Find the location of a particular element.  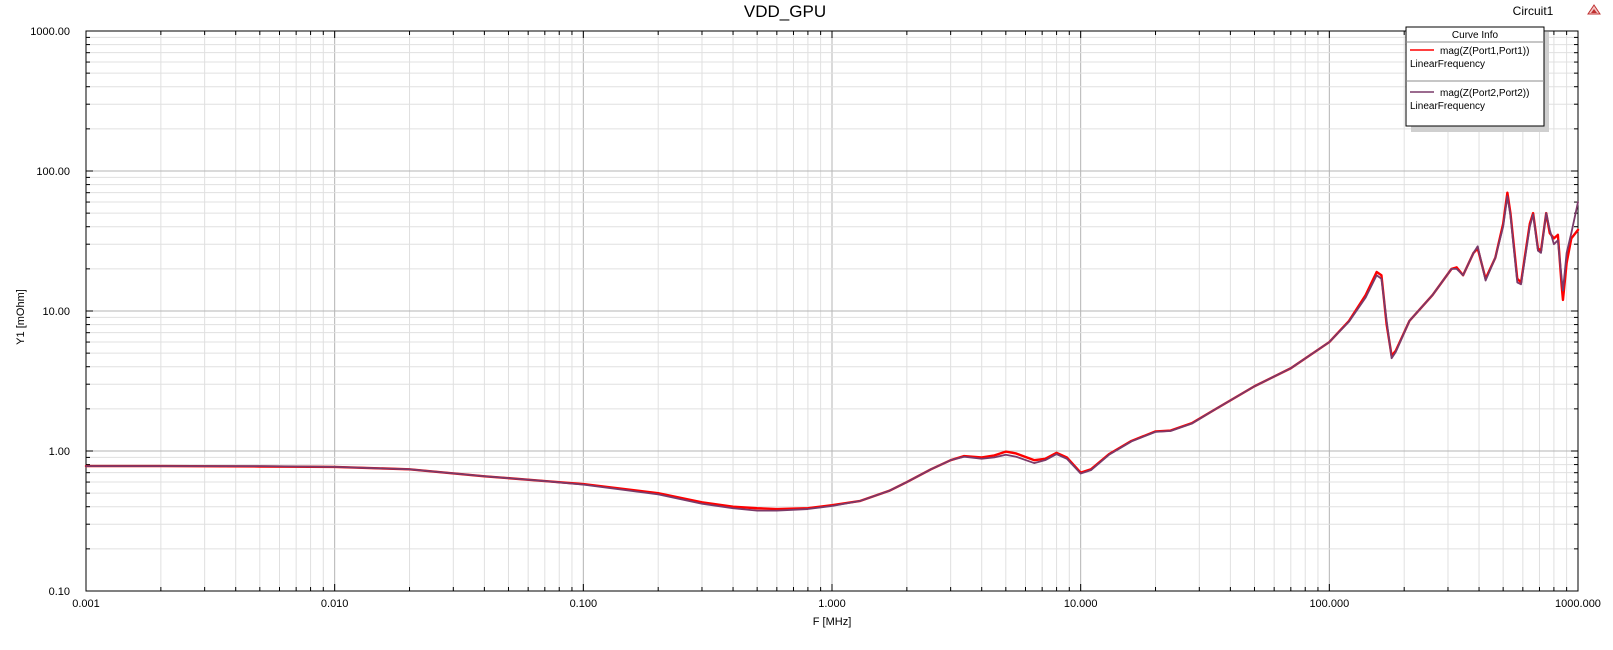

y-tick-label: 0.10 is located at coordinates (59, 592).